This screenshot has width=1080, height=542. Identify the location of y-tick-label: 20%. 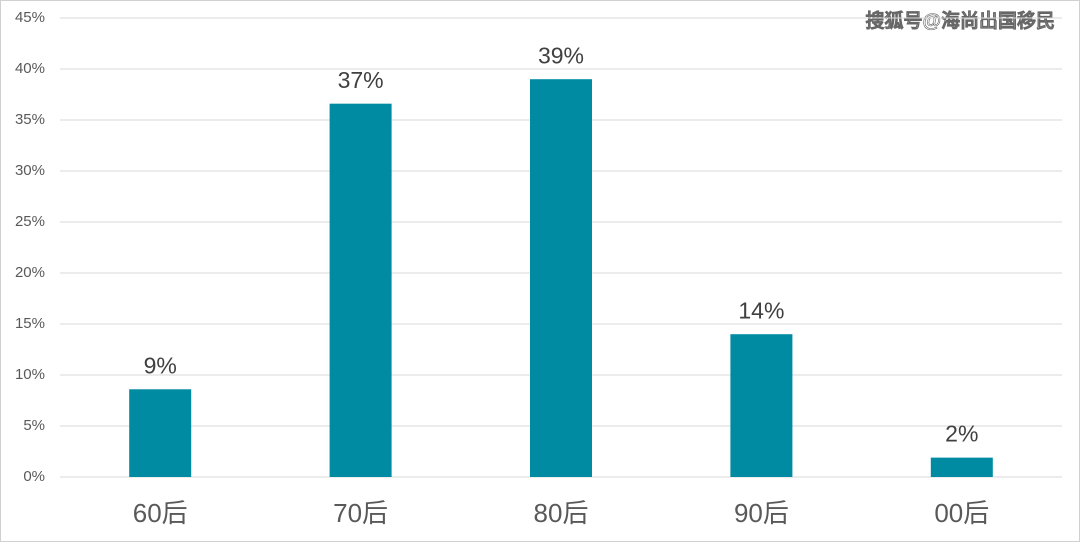
(30, 272).